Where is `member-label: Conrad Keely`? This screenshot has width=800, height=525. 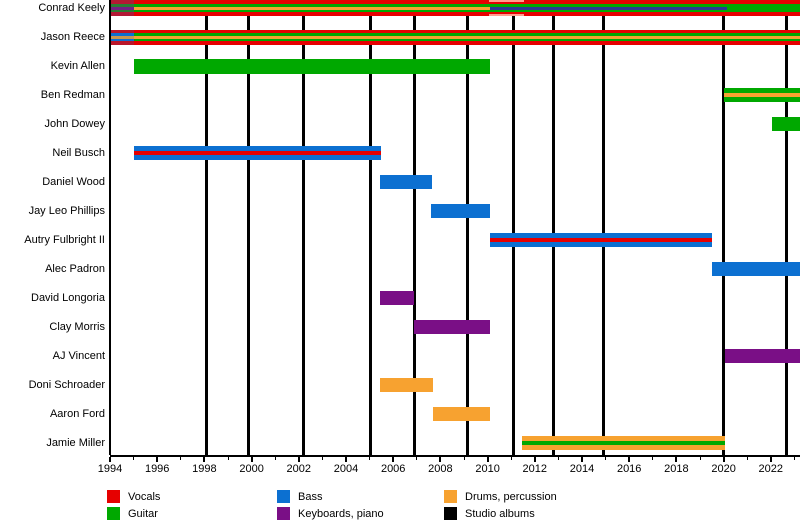 member-label: Conrad Keely is located at coordinates (71, 8).